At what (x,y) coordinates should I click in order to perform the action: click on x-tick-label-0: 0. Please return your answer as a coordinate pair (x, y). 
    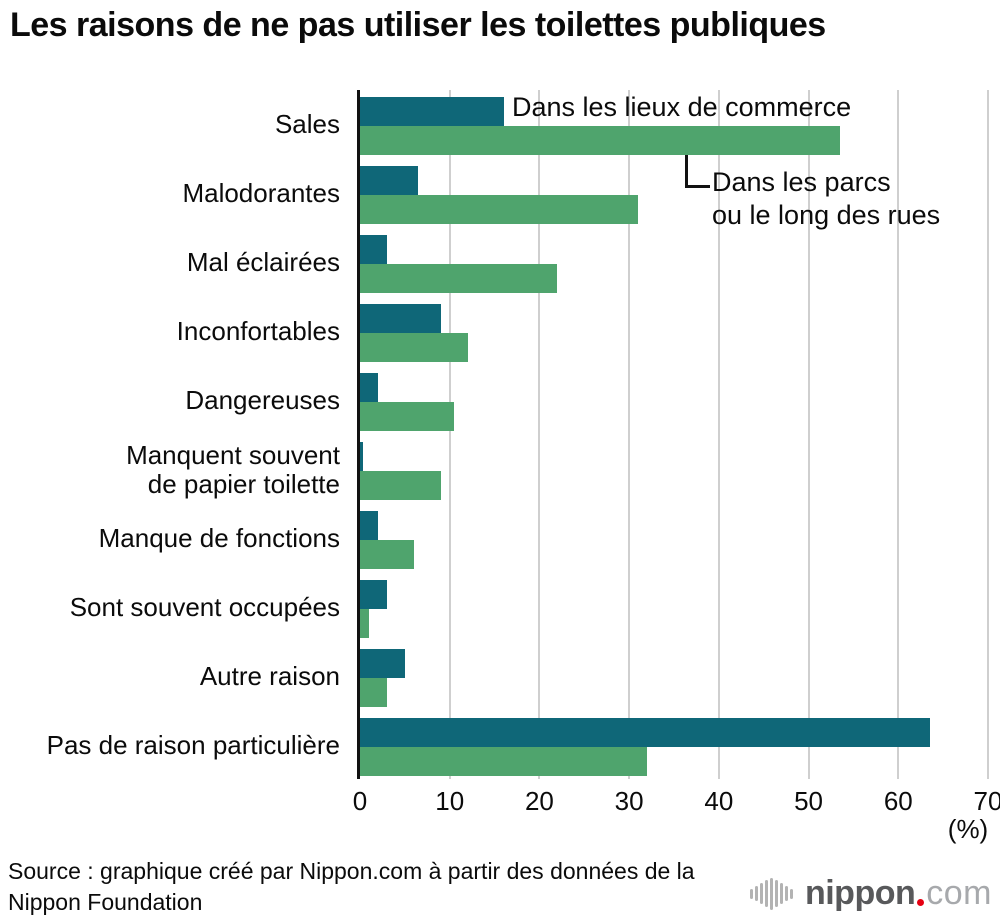
    Looking at the image, I should click on (360, 801).